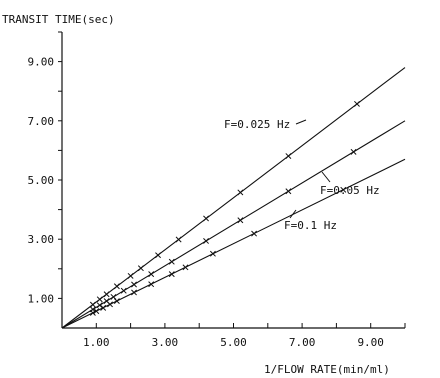  Describe the element at coordinates (58, 19) in the screenshot. I see `y-axis-label: TRANSIT TIME(sec)` at that location.